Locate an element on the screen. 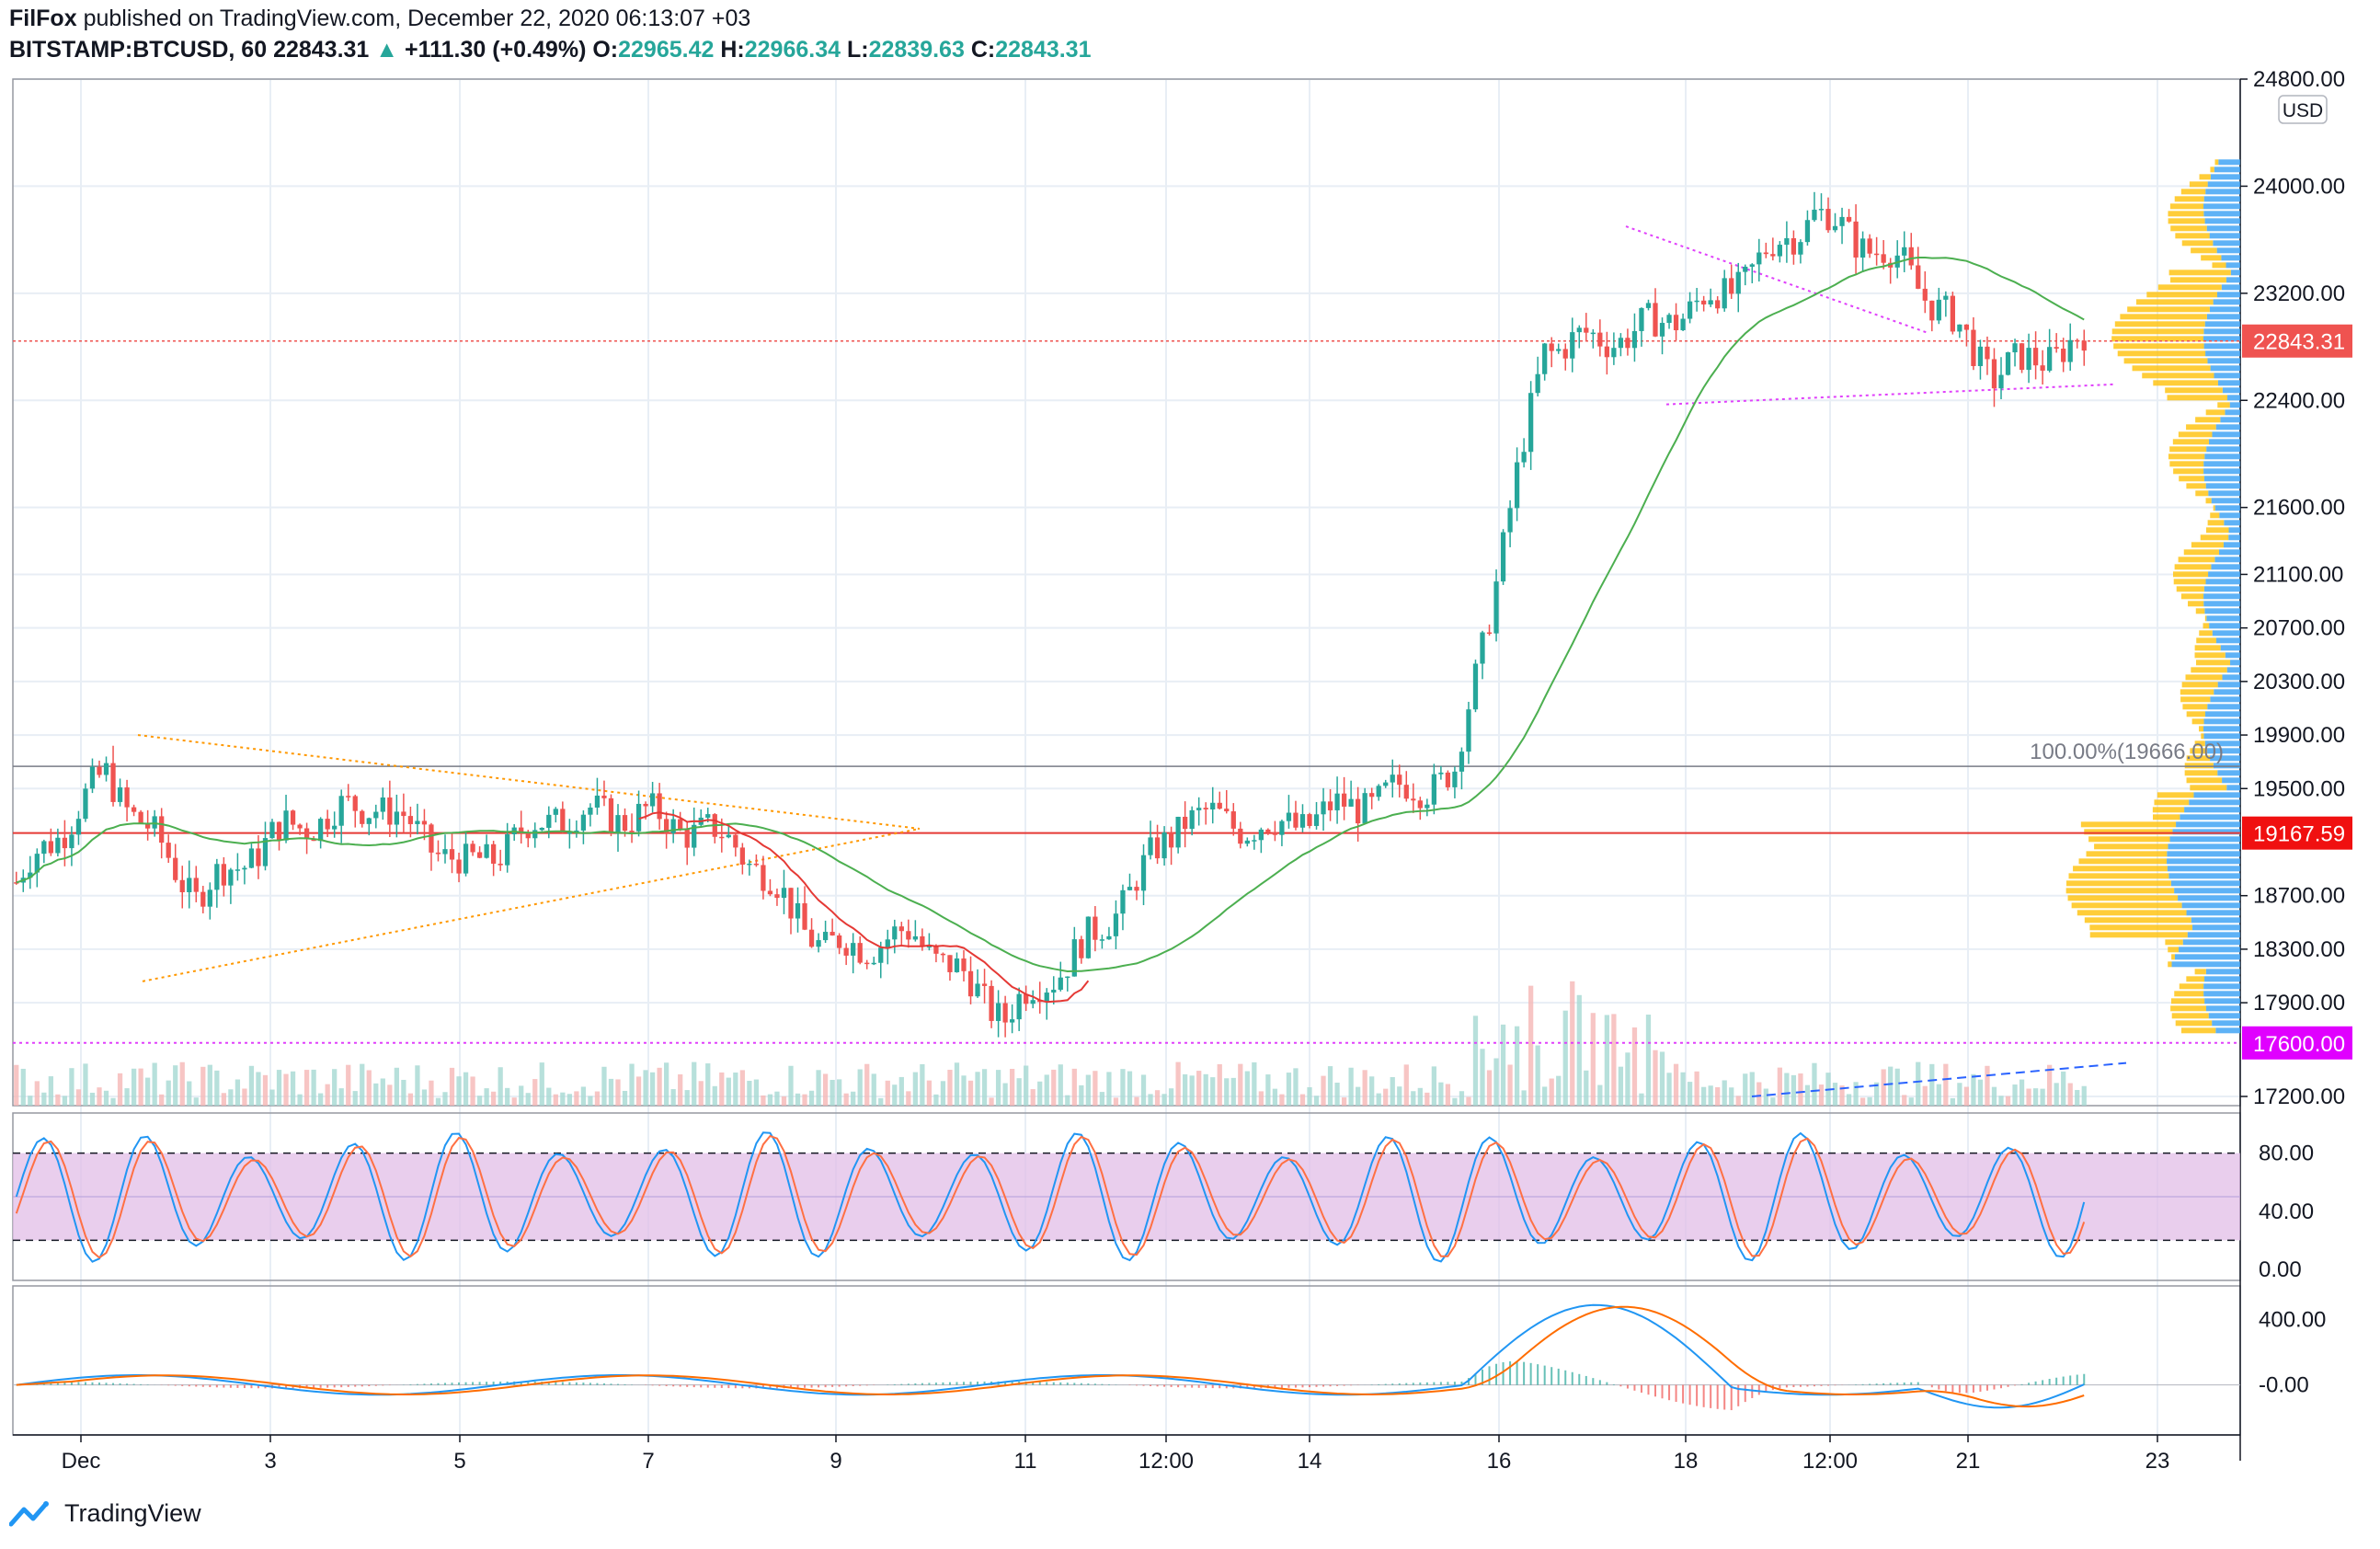 The width and height of the screenshot is (2380, 1549). footer-brand: TradingView is located at coordinates (105, 1513).